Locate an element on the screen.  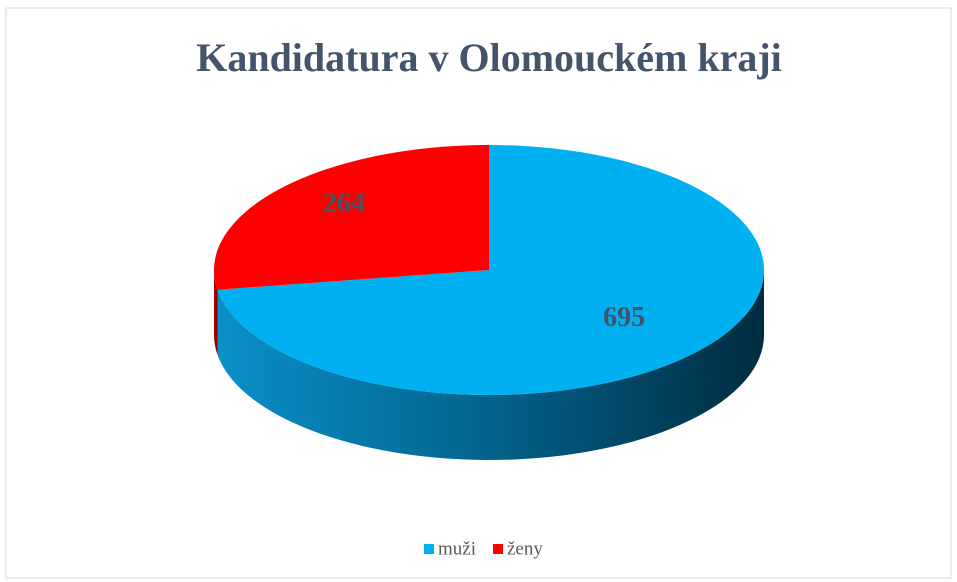
data-label: 695 is located at coordinates (624, 317).